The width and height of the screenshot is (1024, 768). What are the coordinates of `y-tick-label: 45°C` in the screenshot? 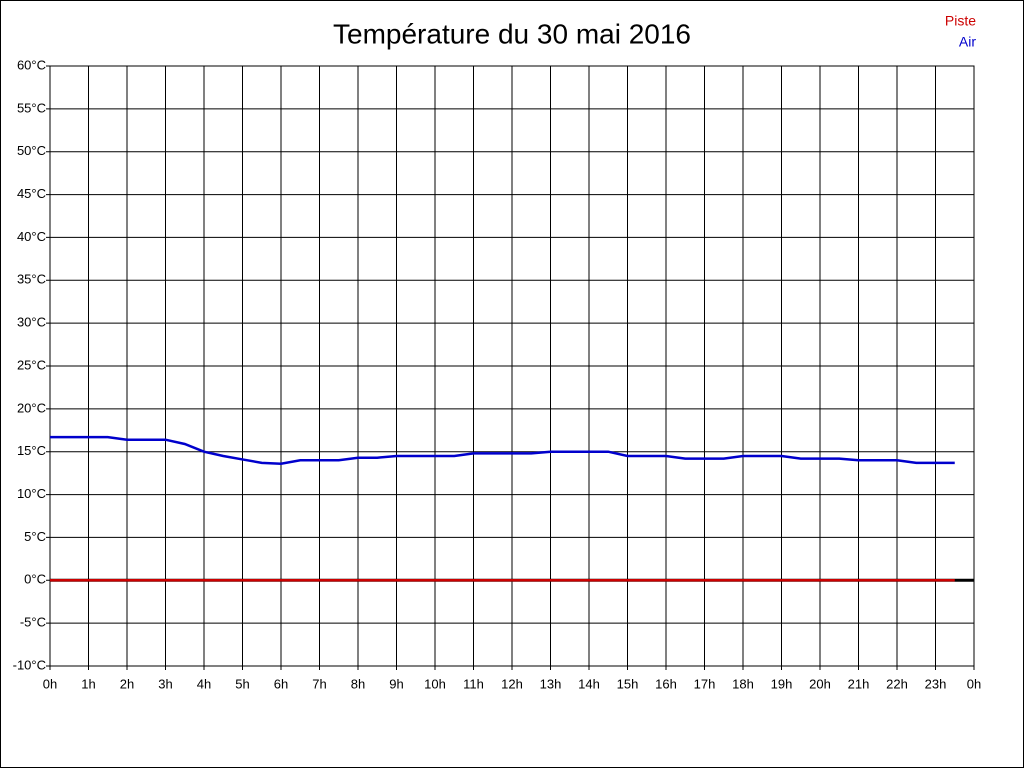 It's located at (31, 193).